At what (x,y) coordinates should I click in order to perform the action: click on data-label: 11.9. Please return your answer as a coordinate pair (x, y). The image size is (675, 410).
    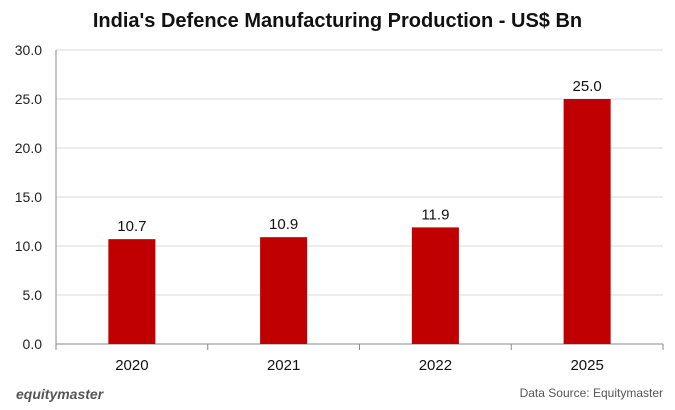
    Looking at the image, I should click on (435, 214).